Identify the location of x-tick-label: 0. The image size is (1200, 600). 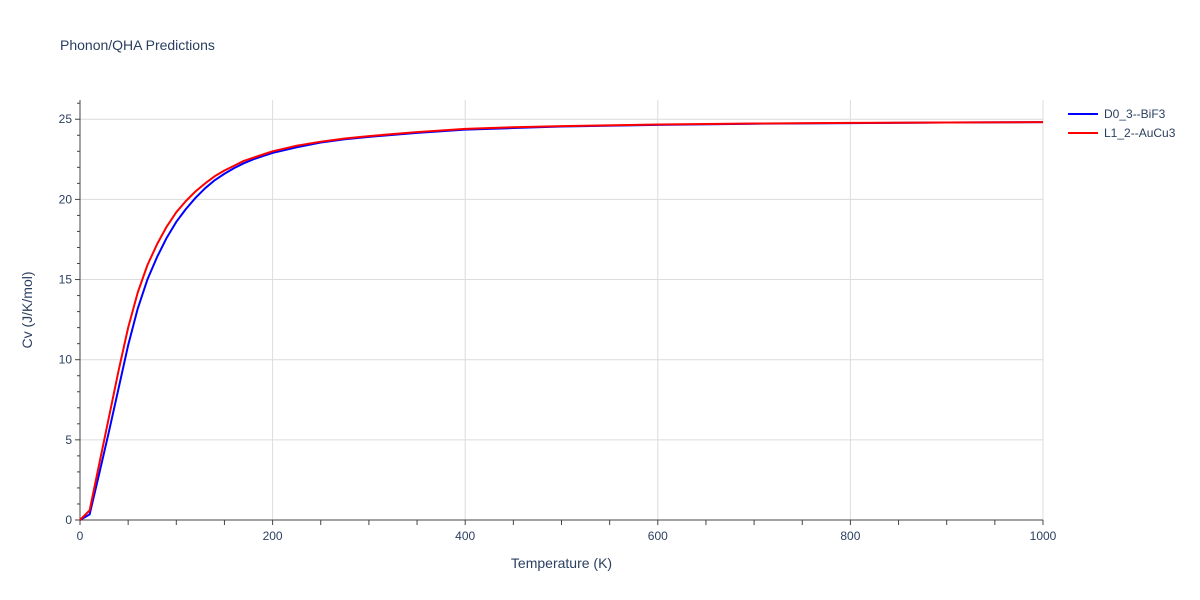
(80, 536).